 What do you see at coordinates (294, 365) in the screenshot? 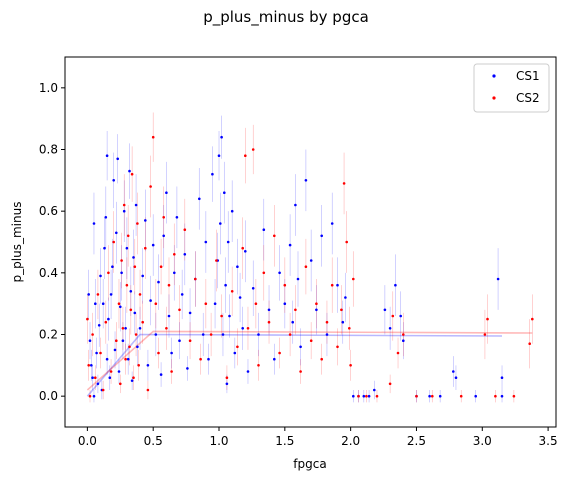
I see `cs1-fit-line` at bounding box center [294, 365].